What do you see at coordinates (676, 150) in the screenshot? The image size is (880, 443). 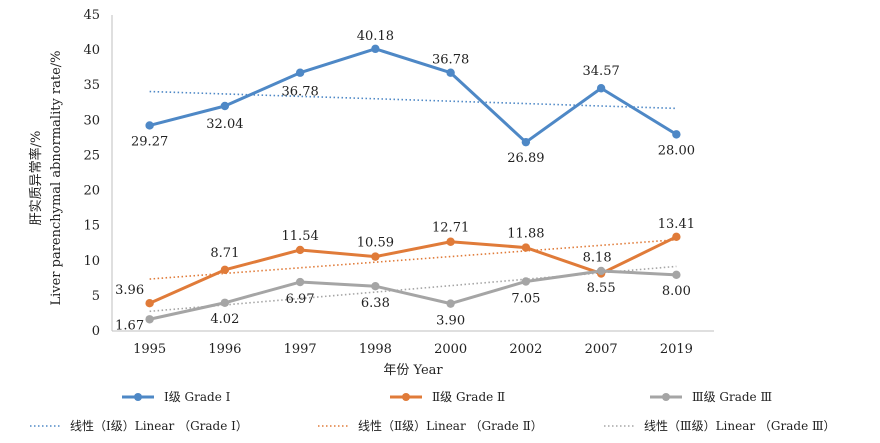 I see `data-label: 28.00` at bounding box center [676, 150].